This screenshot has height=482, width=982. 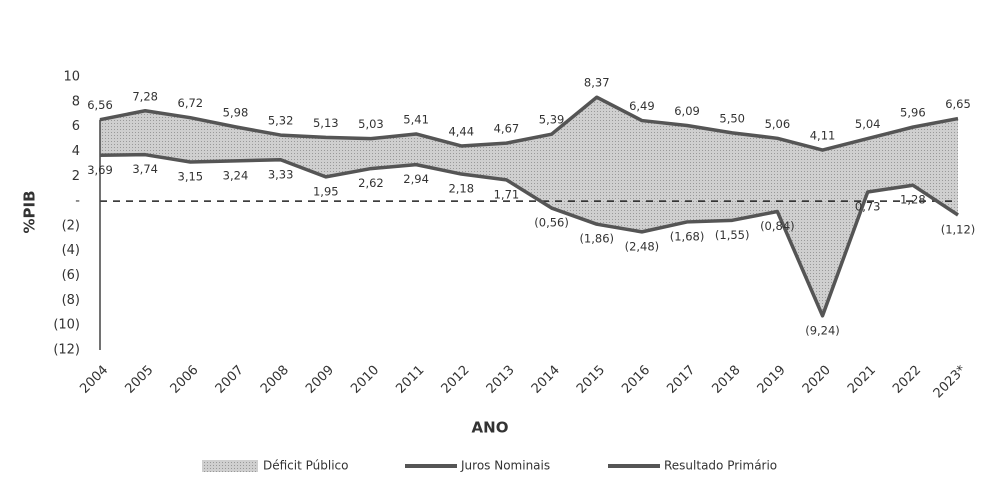 What do you see at coordinates (230, 380) in the screenshot?
I see `x-tick-label: 2007` at bounding box center [230, 380].